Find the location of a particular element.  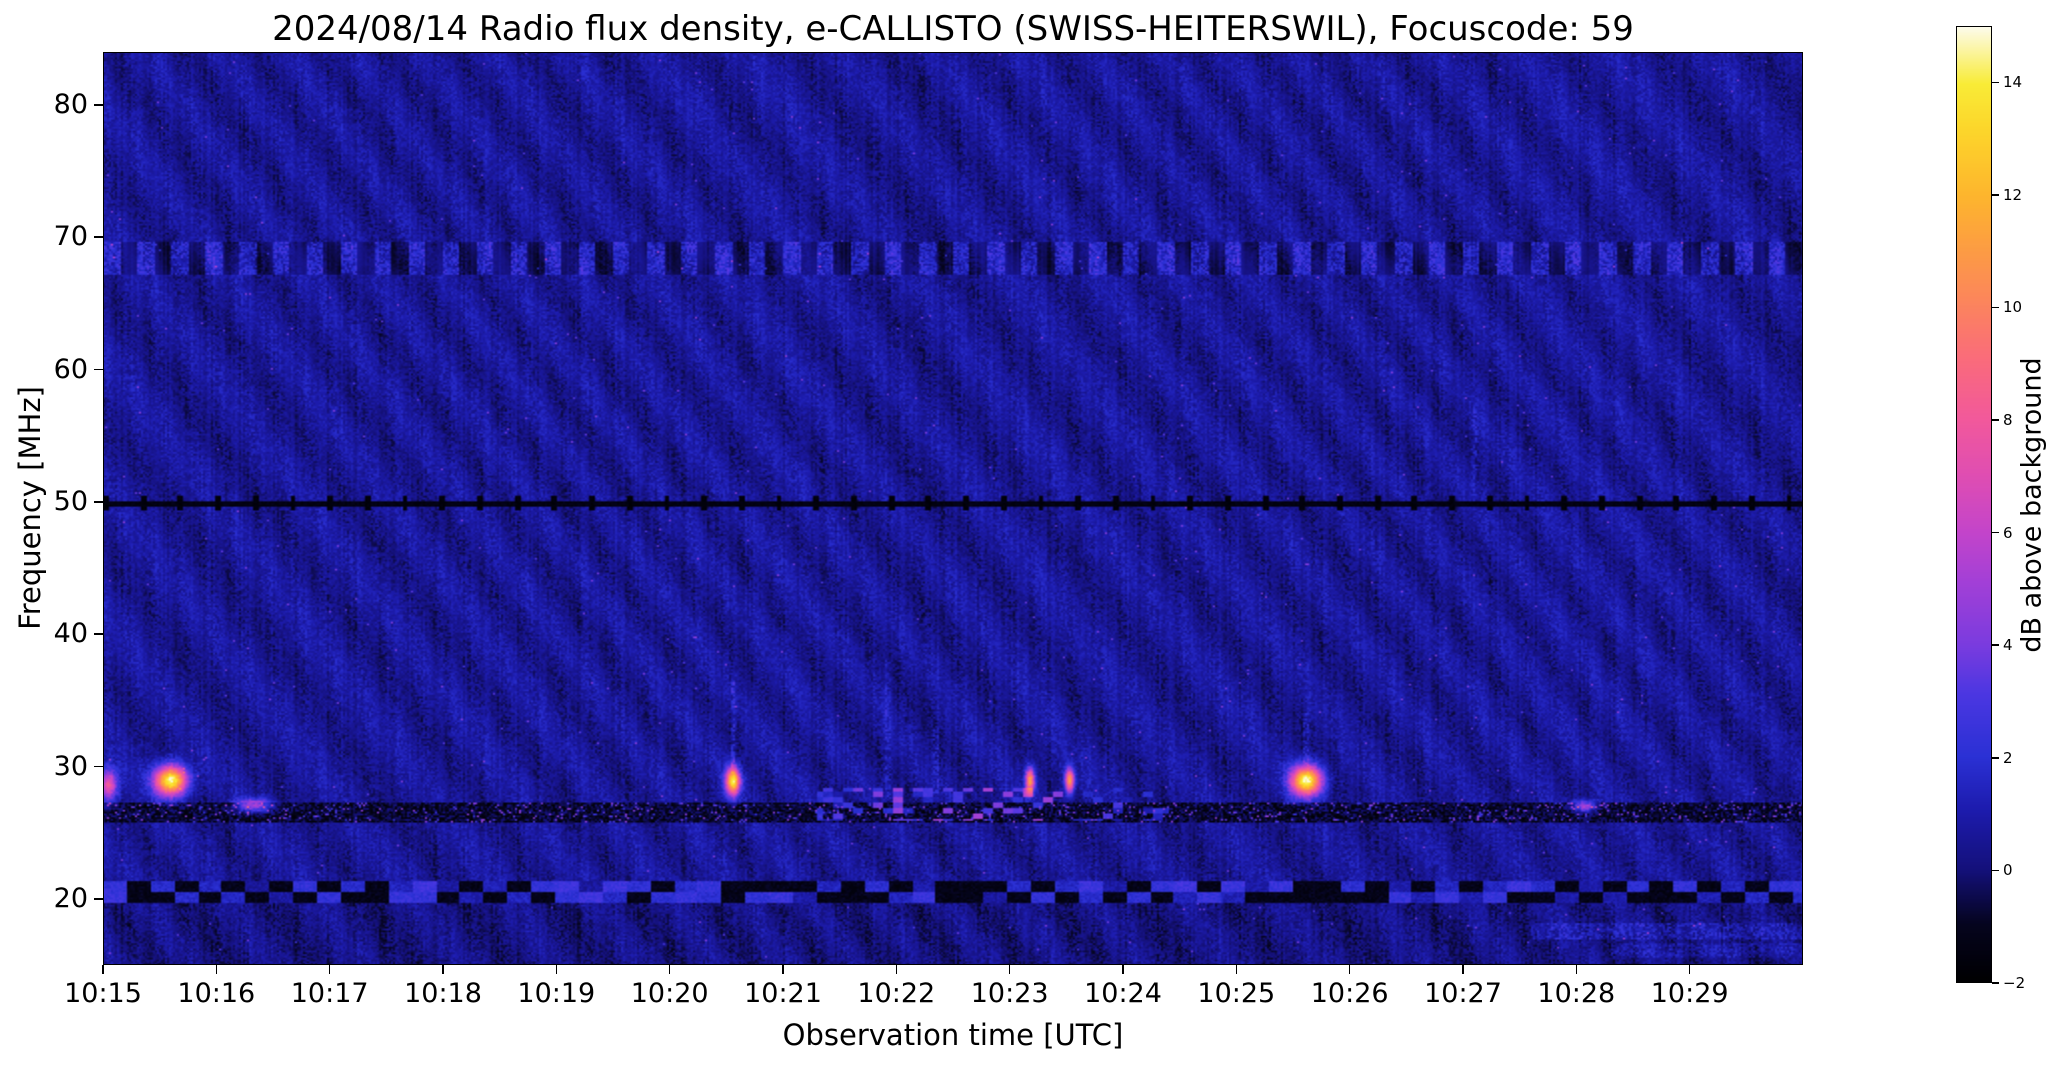

x-tick-label: 10:23 is located at coordinates (1009, 993).